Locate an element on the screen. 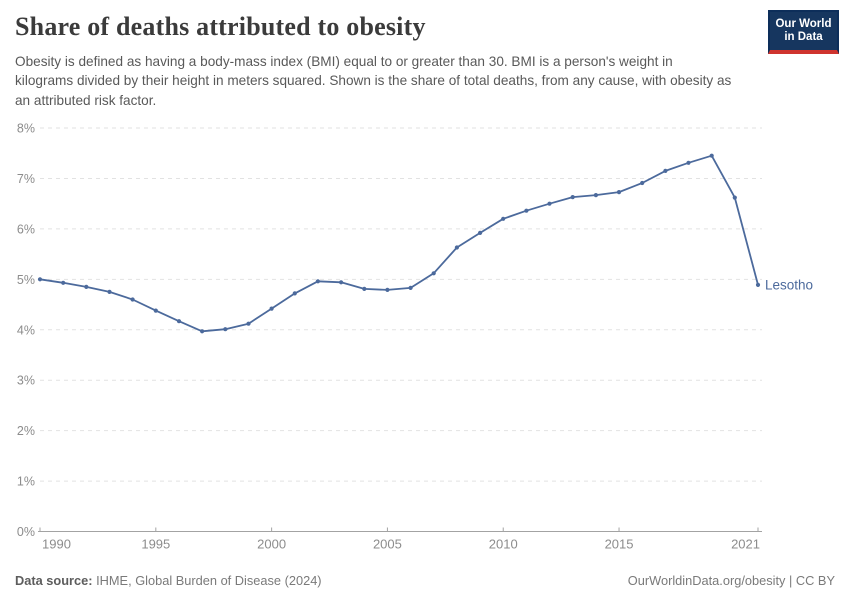 This screenshot has height=600, width=850. data-source-label: Data source: is located at coordinates (54, 580).